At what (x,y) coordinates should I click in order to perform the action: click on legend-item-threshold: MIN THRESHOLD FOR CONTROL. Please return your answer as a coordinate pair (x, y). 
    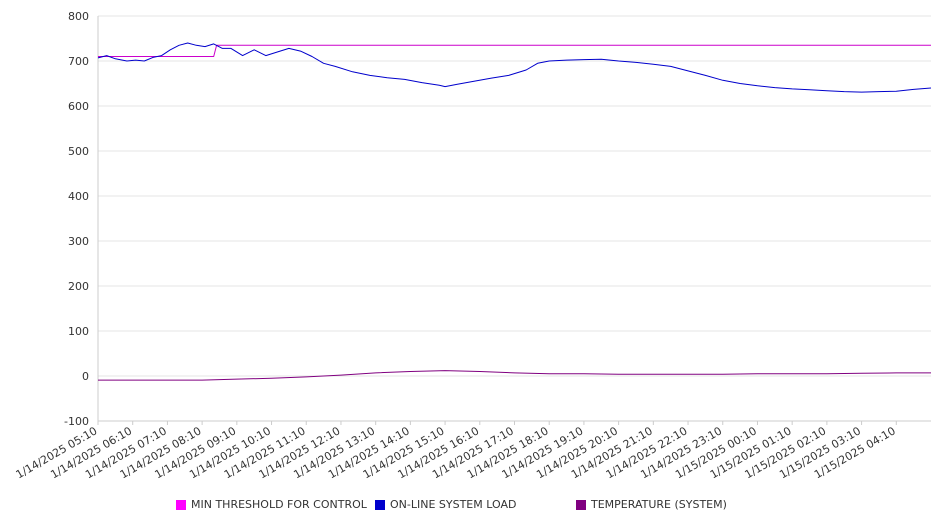
    Looking at the image, I should click on (271, 504).